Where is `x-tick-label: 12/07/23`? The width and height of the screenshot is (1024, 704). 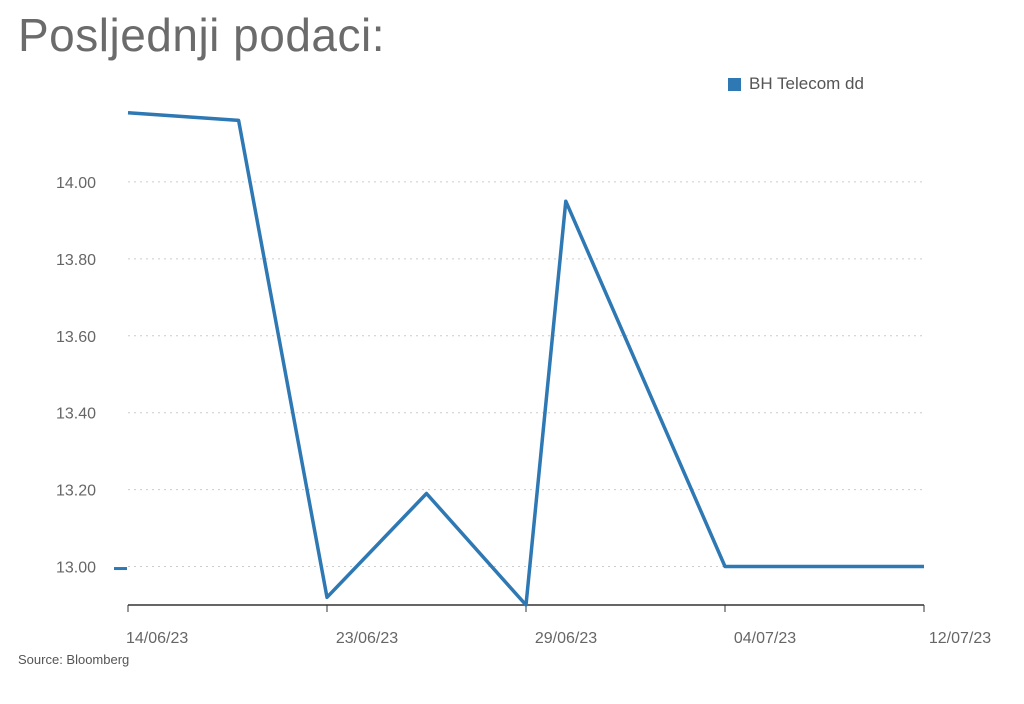
x-tick-label: 12/07/23 is located at coordinates (960, 638).